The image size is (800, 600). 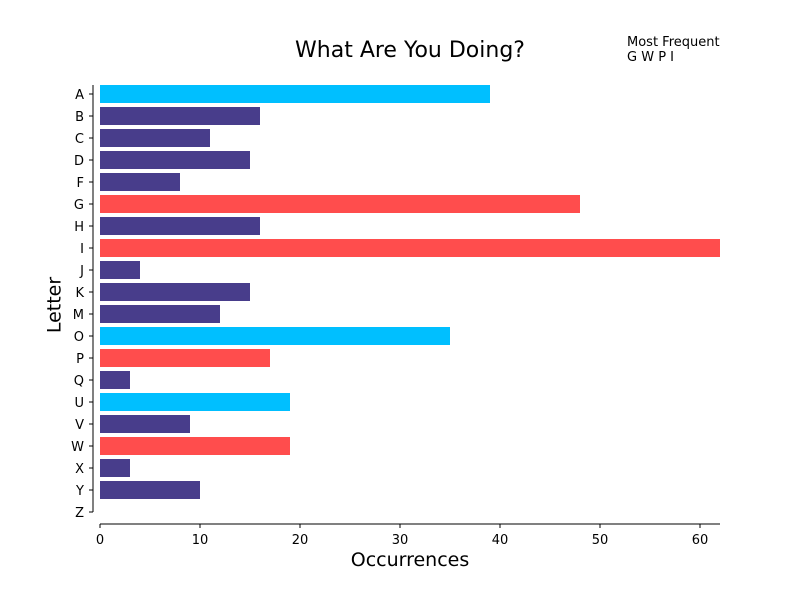 What do you see at coordinates (400, 540) in the screenshot?
I see `x-tick-label-30: 30` at bounding box center [400, 540].